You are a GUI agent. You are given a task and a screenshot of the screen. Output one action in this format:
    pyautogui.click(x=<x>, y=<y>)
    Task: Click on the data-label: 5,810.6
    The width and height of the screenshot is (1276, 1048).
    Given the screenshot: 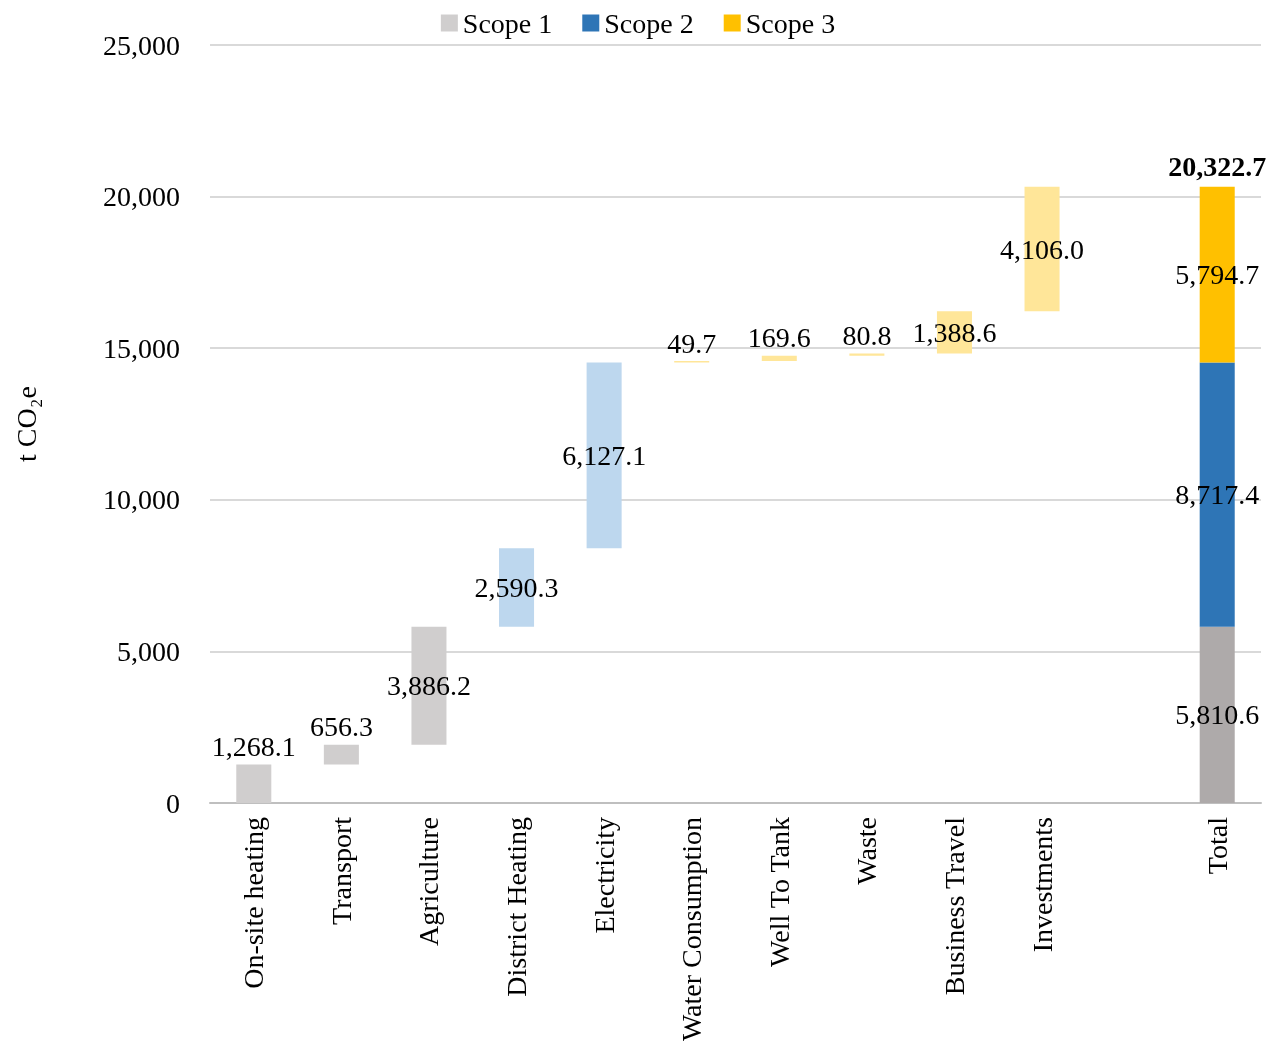 What is the action you would take?
    pyautogui.click(x=1217, y=715)
    